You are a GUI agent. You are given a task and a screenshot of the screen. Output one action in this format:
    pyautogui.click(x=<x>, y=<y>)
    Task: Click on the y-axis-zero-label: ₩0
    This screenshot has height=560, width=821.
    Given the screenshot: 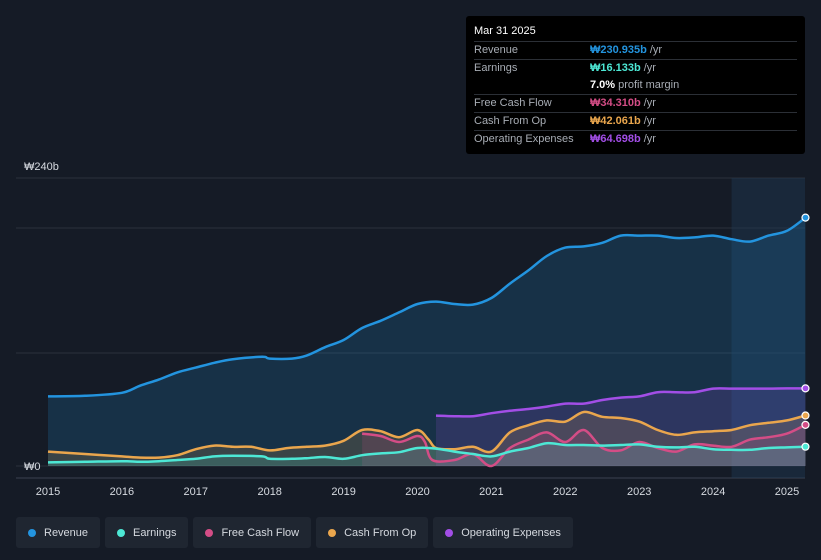 What is the action you would take?
    pyautogui.click(x=32, y=467)
    